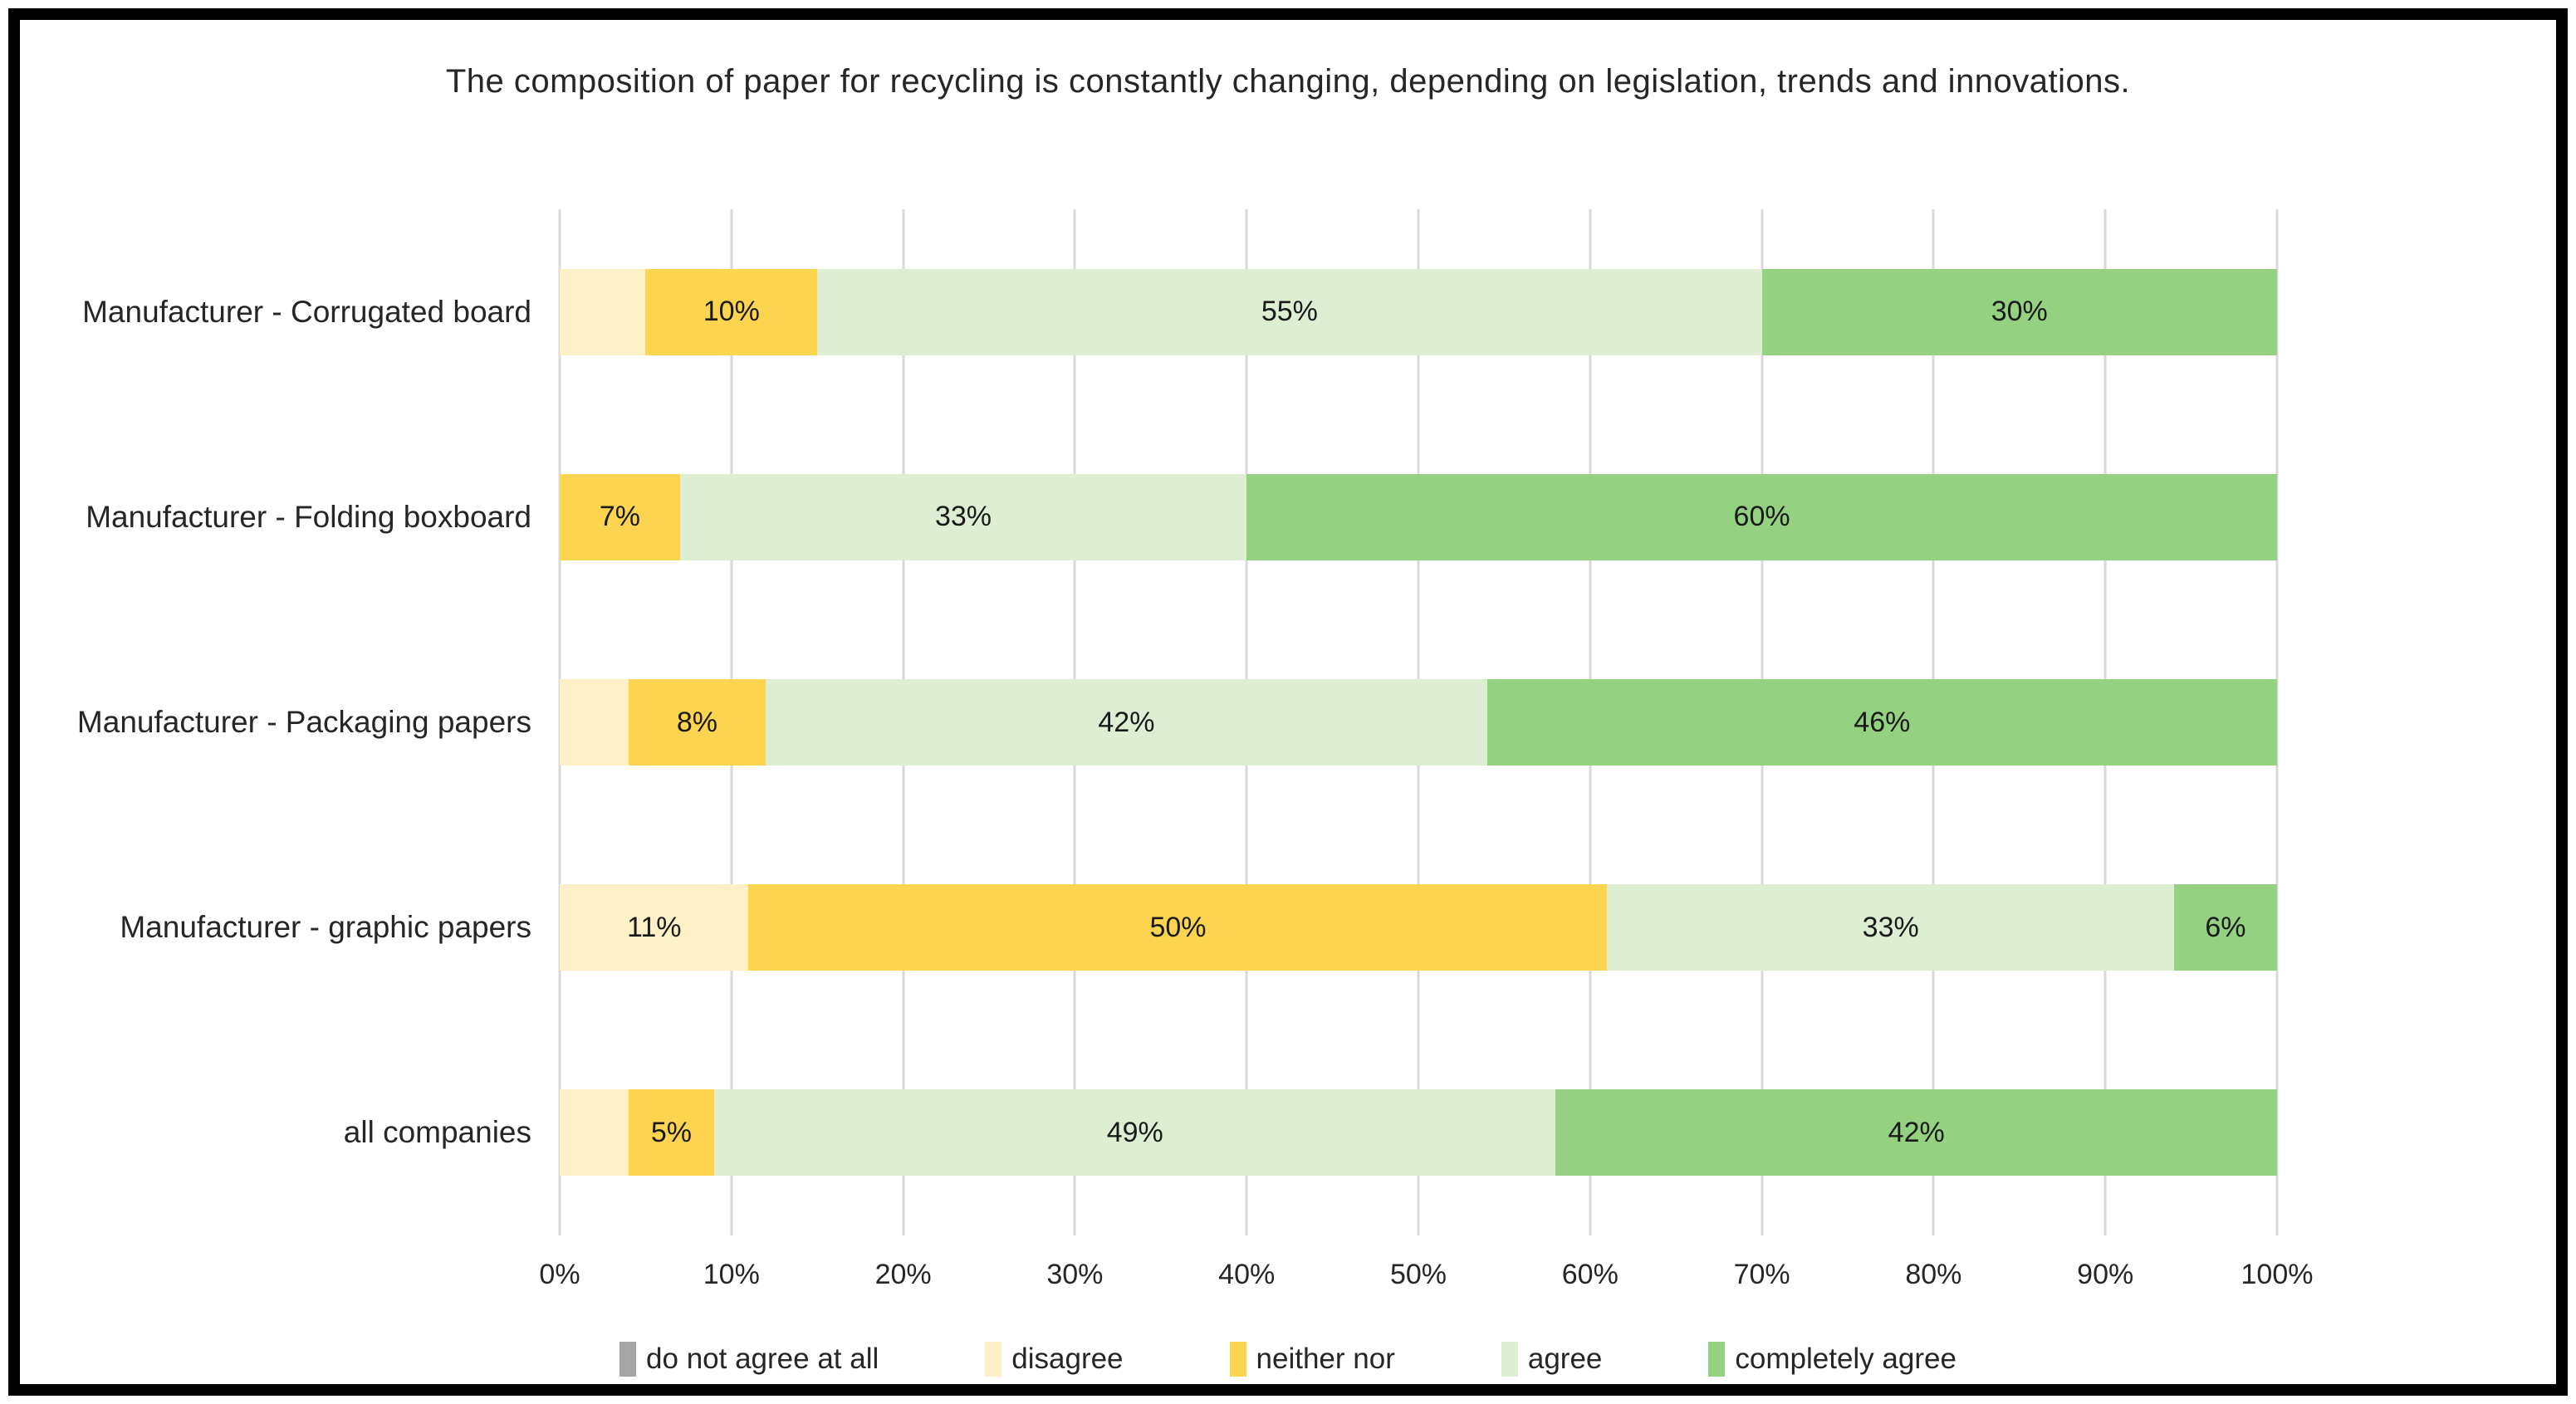 This screenshot has height=1404, width=2576. I want to click on x-axis-tick-label: 20%, so click(903, 1274).